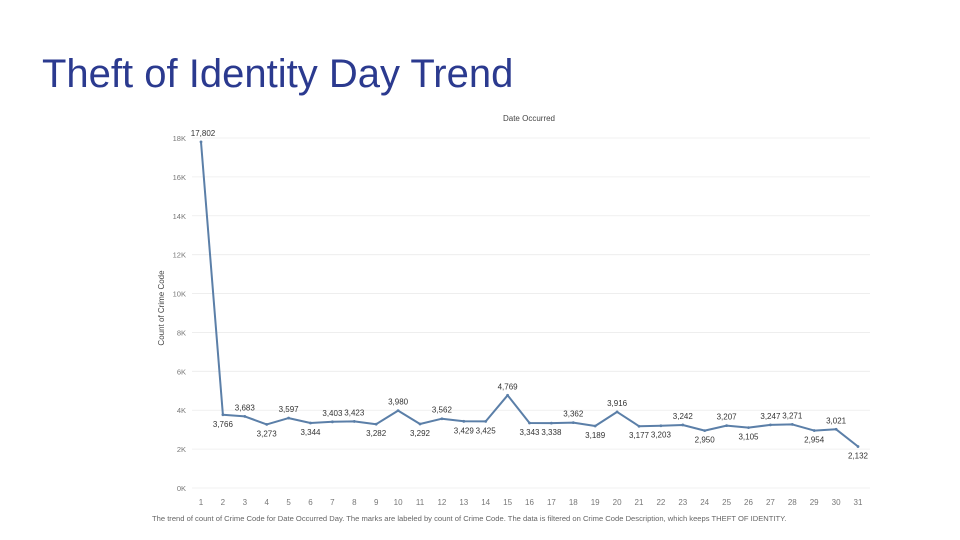 The image size is (960, 540). Describe the element at coordinates (354, 412) in the screenshot. I see `data-label: 3,423` at that location.